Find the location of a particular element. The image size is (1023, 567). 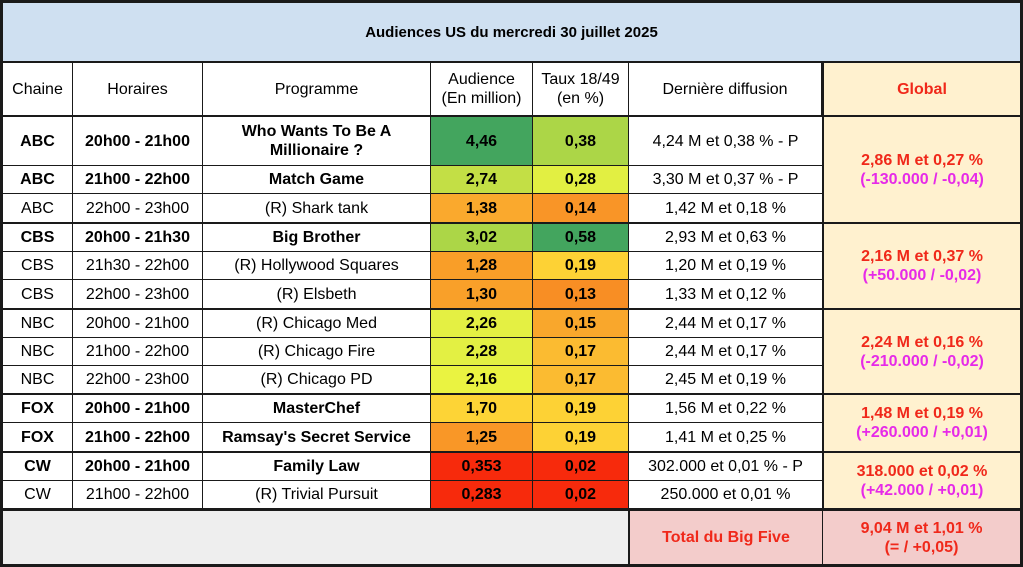

global-diff-value: (+260.000 / +0,01) is located at coordinates (922, 432).